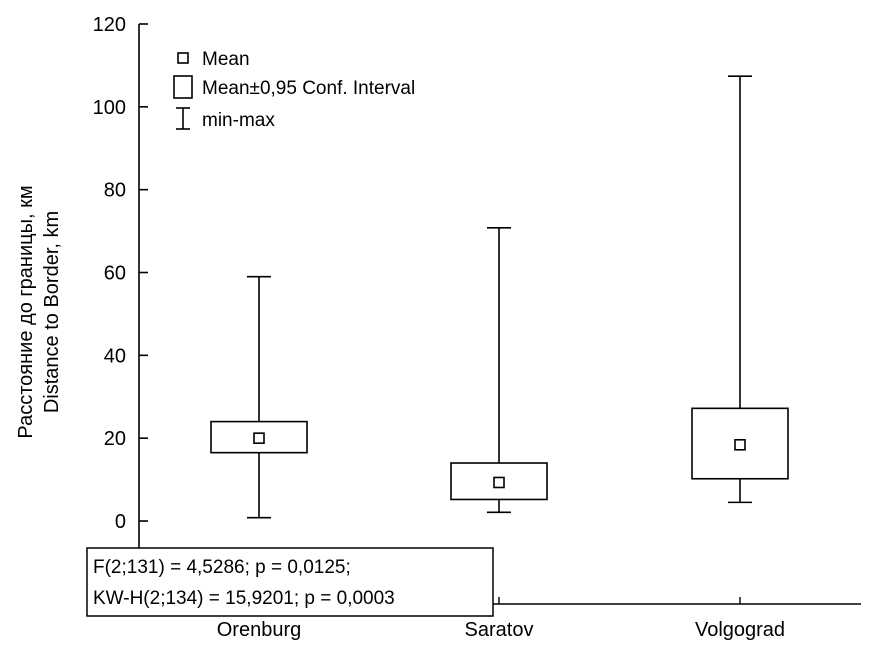 The height and width of the screenshot is (652, 869). I want to click on legend-minmax-marker, so click(183, 118).